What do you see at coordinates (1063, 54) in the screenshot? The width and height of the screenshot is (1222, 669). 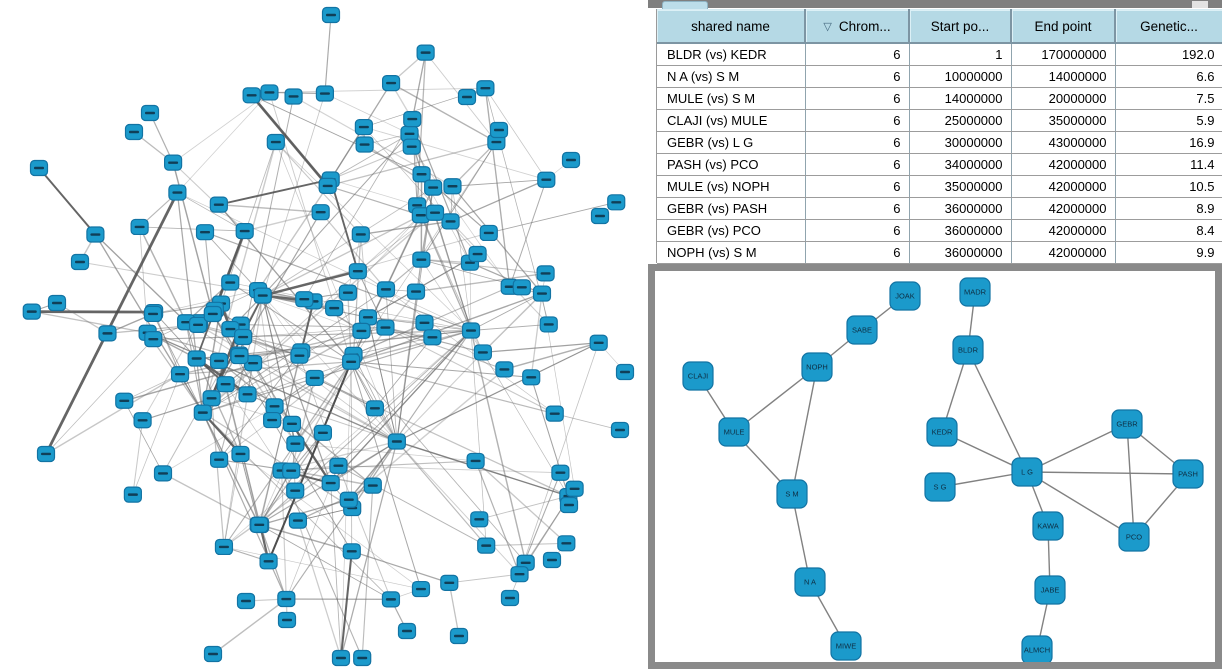 I see `cell-value: 170000000` at bounding box center [1063, 54].